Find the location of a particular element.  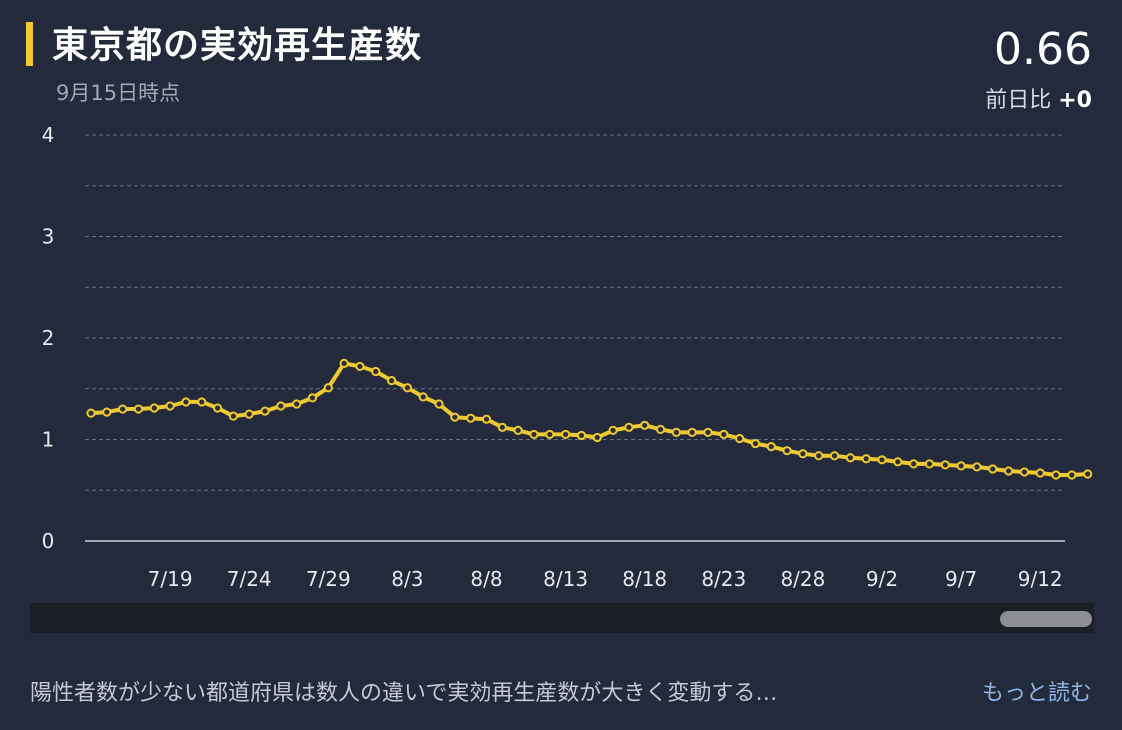

x-tick-label: 8/18 is located at coordinates (644, 579).